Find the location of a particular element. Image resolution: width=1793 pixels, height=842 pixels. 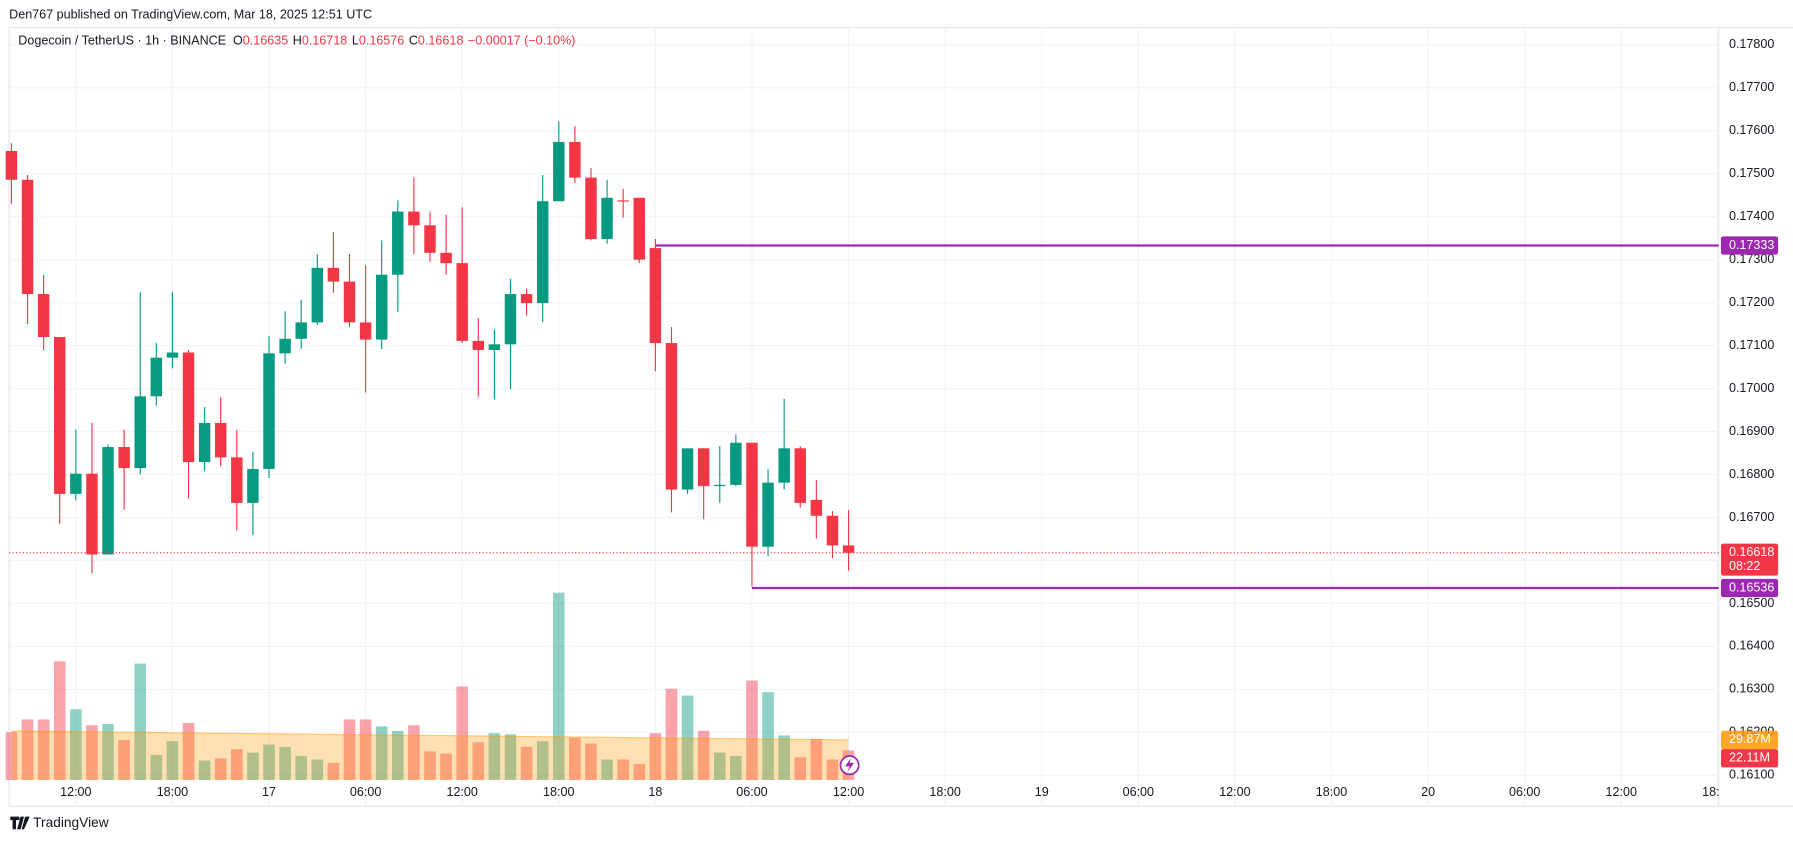

ohlc-key: H is located at coordinates (297, 41).